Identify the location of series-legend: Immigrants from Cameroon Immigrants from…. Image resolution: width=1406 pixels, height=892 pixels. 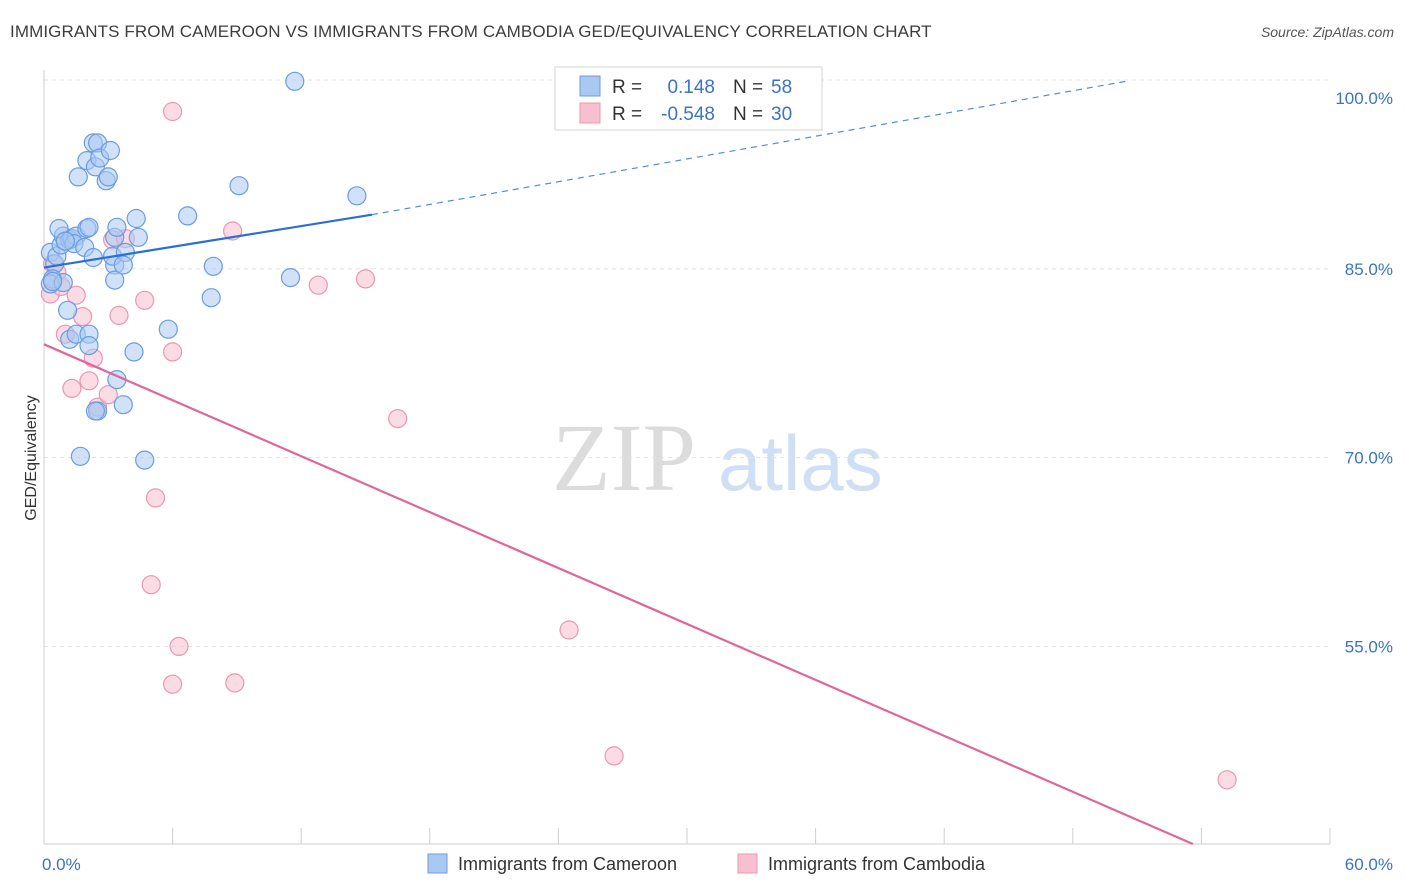
(706, 863).